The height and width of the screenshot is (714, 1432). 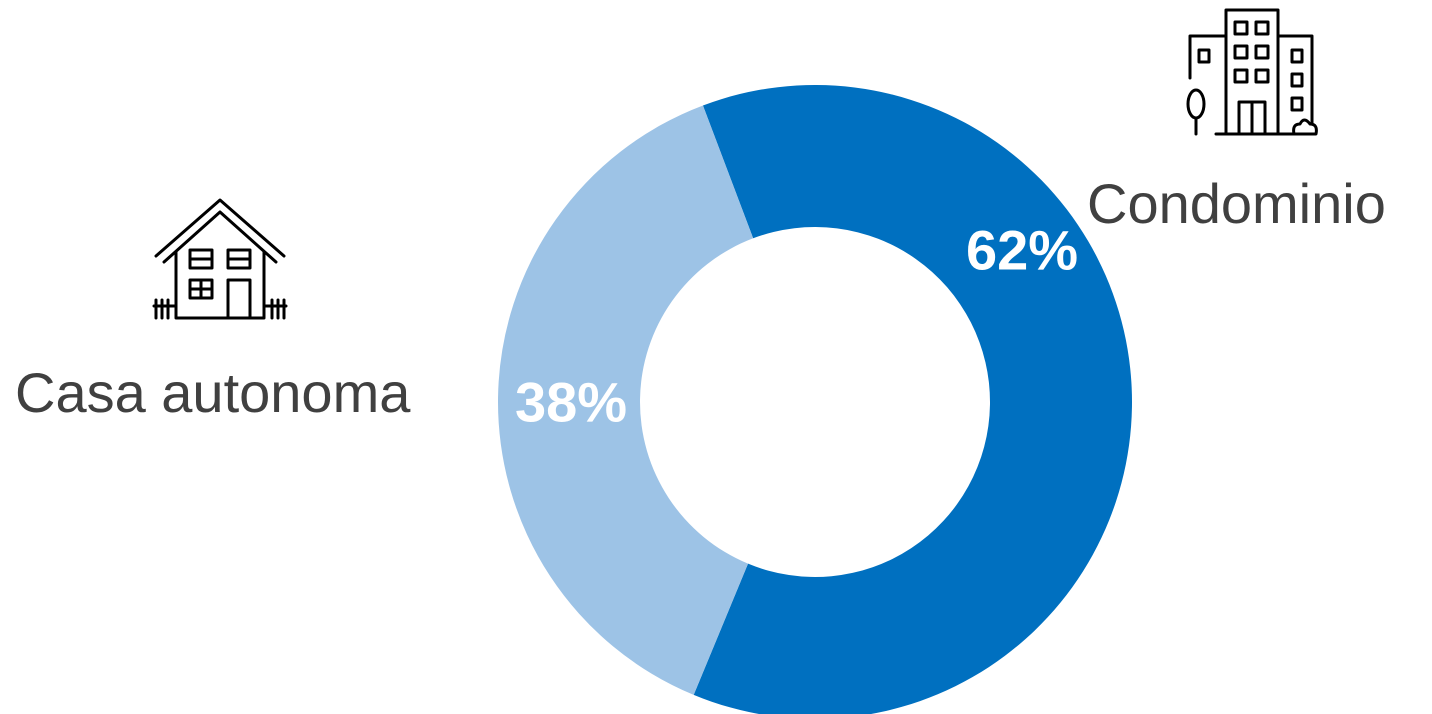 What do you see at coordinates (220, 259) in the screenshot?
I see `house-icon` at bounding box center [220, 259].